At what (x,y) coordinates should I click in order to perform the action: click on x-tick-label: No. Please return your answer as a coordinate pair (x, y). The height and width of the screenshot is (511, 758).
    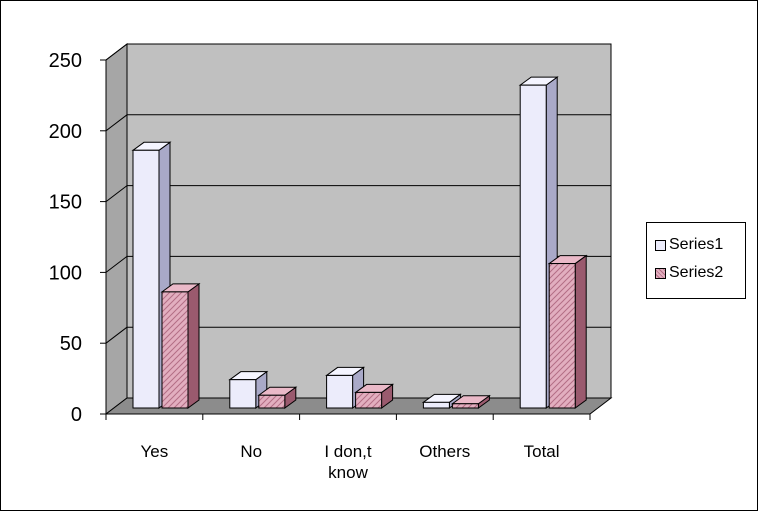
    Looking at the image, I should click on (251, 451).